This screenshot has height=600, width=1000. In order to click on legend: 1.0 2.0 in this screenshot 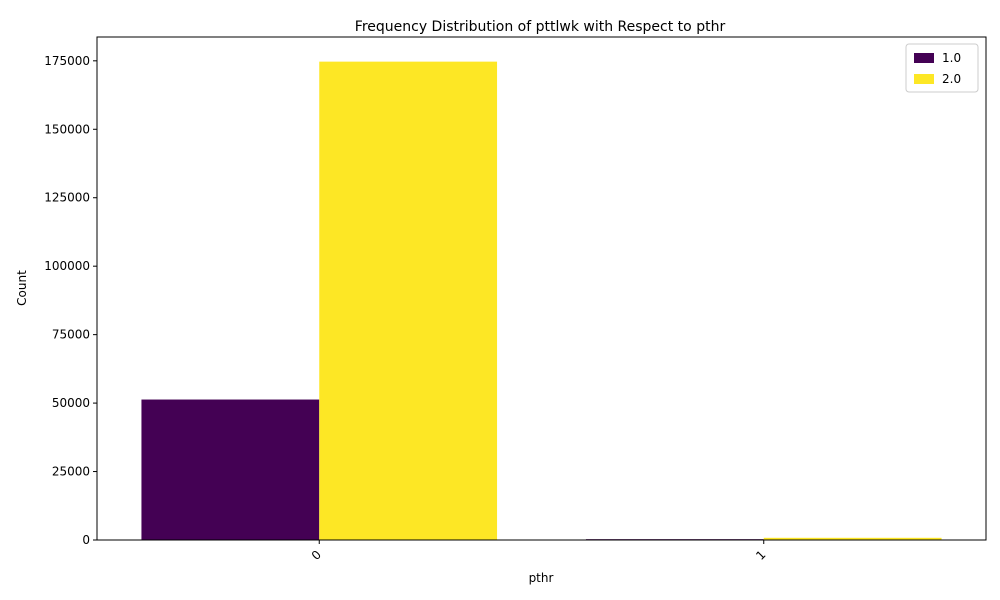, I will do `click(942, 68)`.